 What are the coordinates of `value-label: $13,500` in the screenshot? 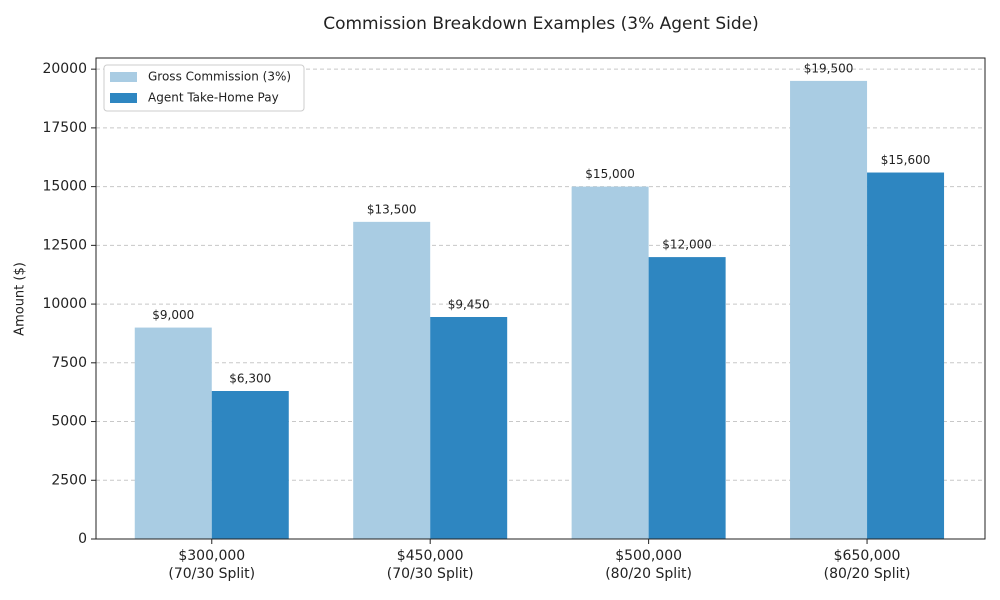 It's located at (392, 209).